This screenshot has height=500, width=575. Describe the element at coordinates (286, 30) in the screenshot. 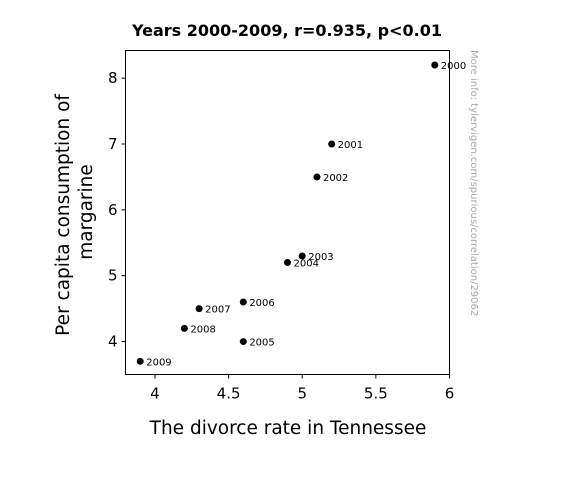

I see `chart-title: Years 2000-2009, r=0.935, p<0.01` at that location.